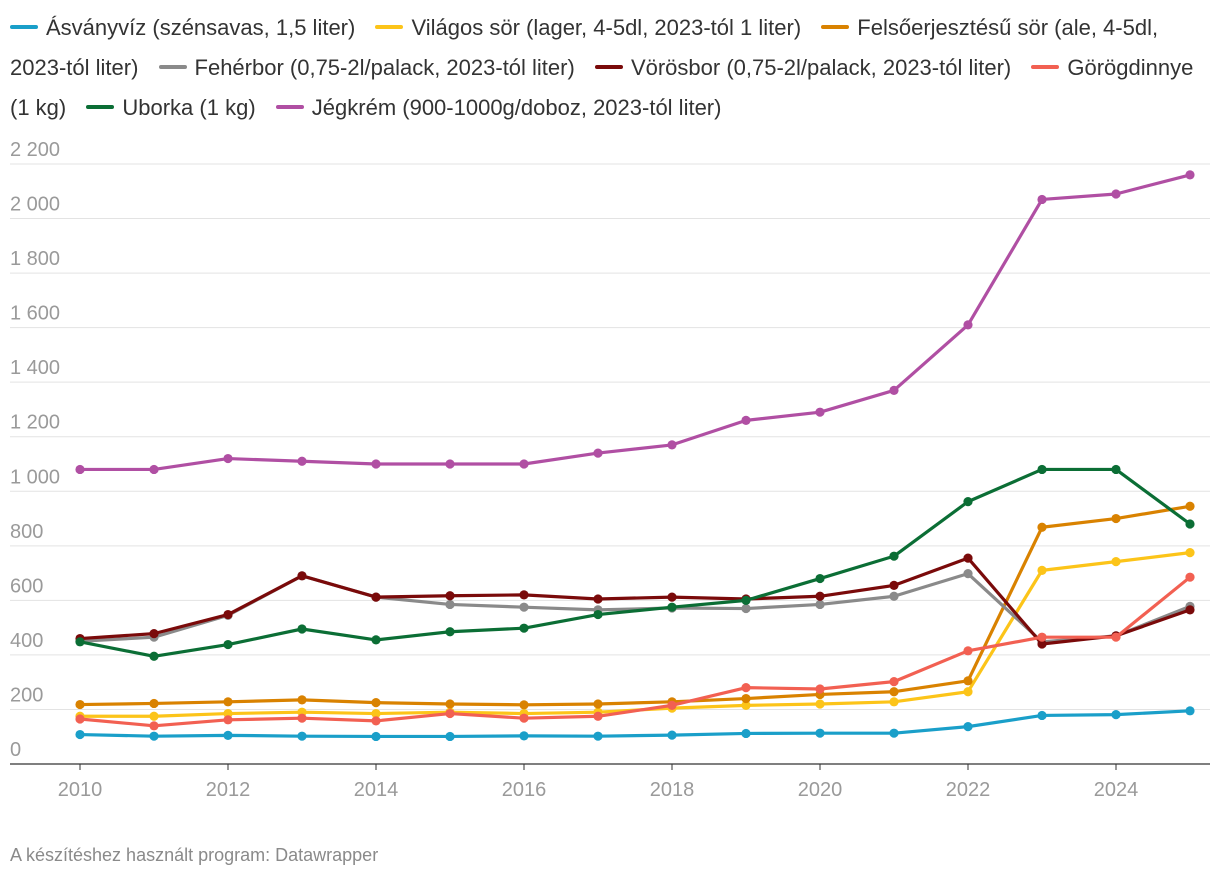 The height and width of the screenshot is (880, 1220). Describe the element at coordinates (26, 641) in the screenshot. I see `y-tick-label: 400` at that location.